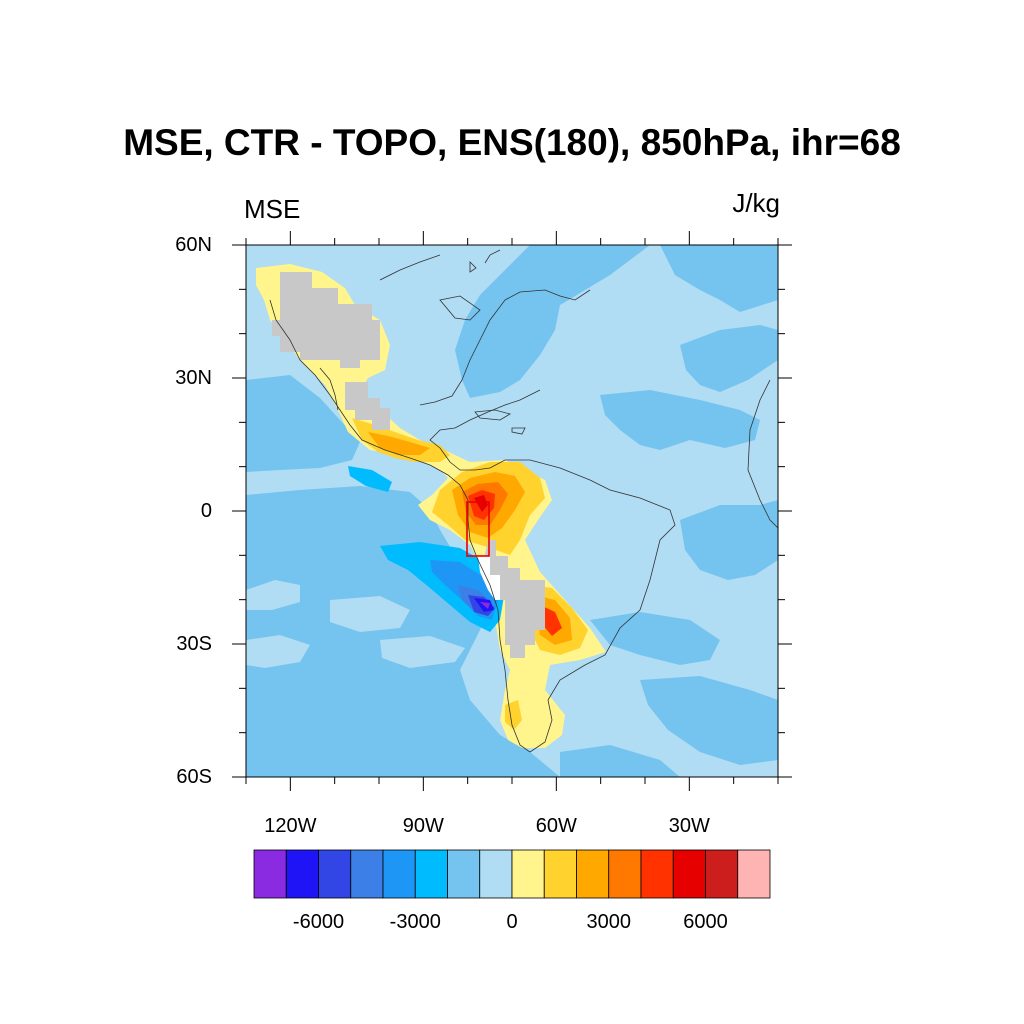 This screenshot has width=1024, height=1024. I want to click on blue-region-north-atlantic, so click(719, 278).